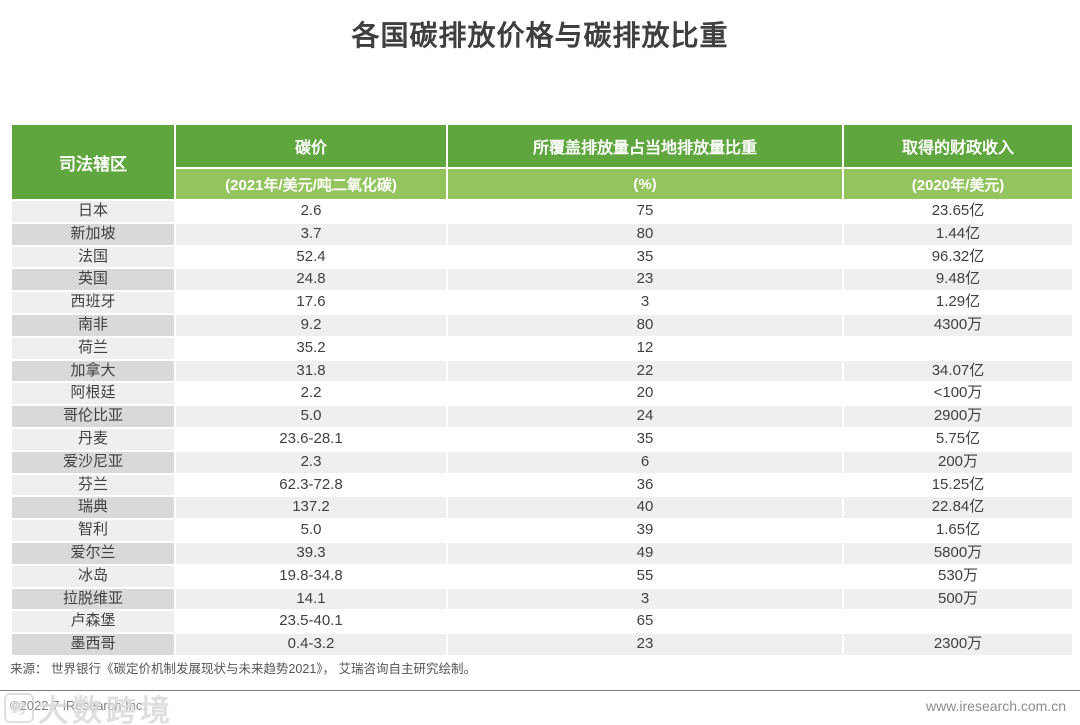 The height and width of the screenshot is (725, 1080). I want to click on table-row: 瑞典 137.2 40 22.84亿, so click(542, 508).